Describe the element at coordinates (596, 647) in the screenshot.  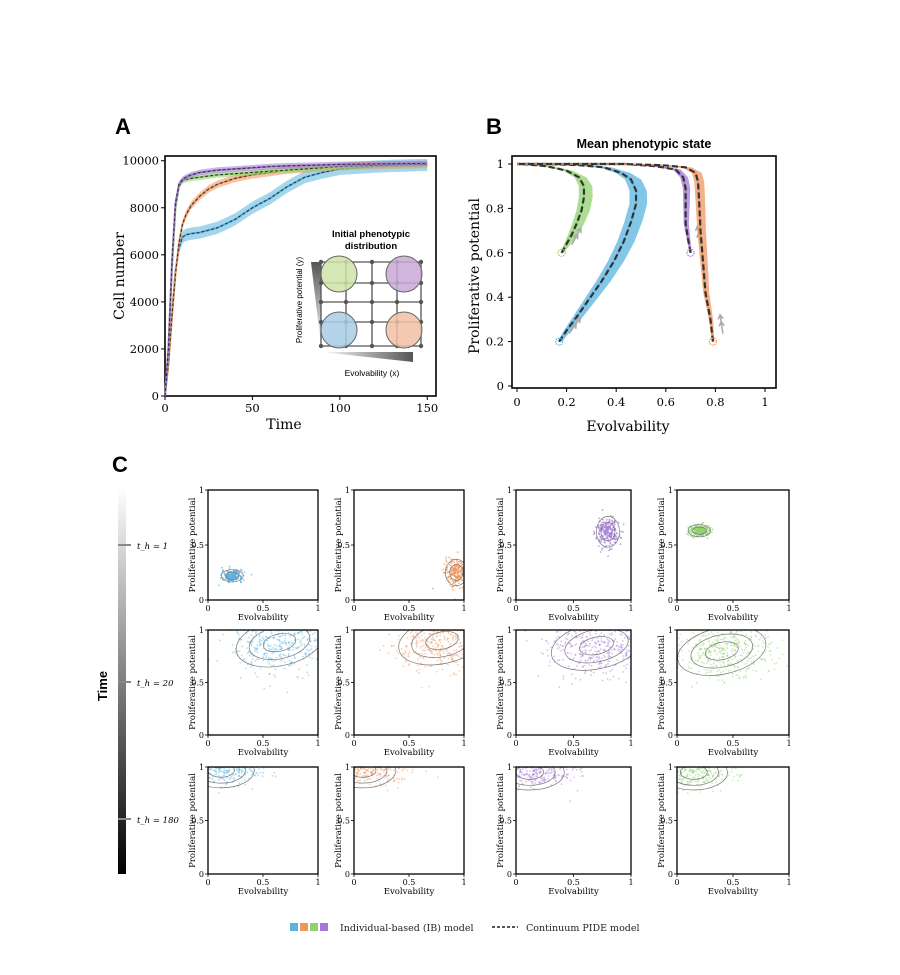
I see `c-contour` at that location.